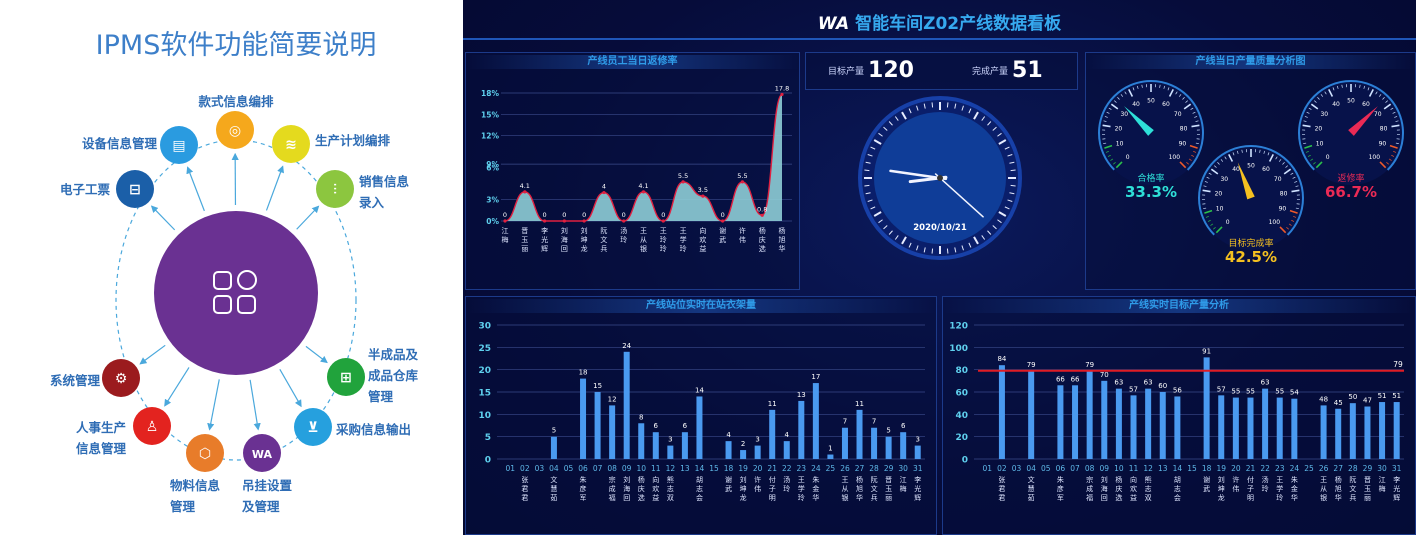 This screenshot has width=1416, height=539. What do you see at coordinates (917, 488) in the screenshot?
I see `station-name: 李光辉` at bounding box center [917, 488].